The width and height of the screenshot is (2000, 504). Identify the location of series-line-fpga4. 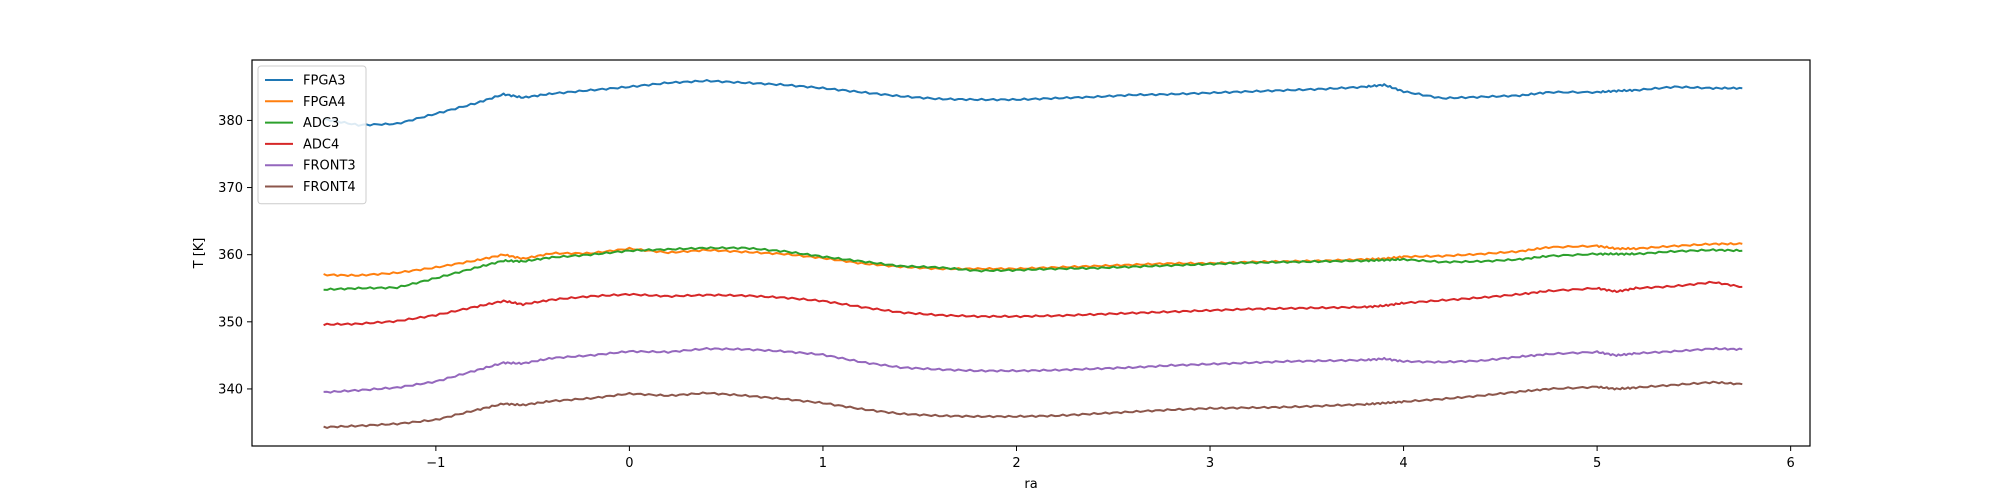
(1033, 259).